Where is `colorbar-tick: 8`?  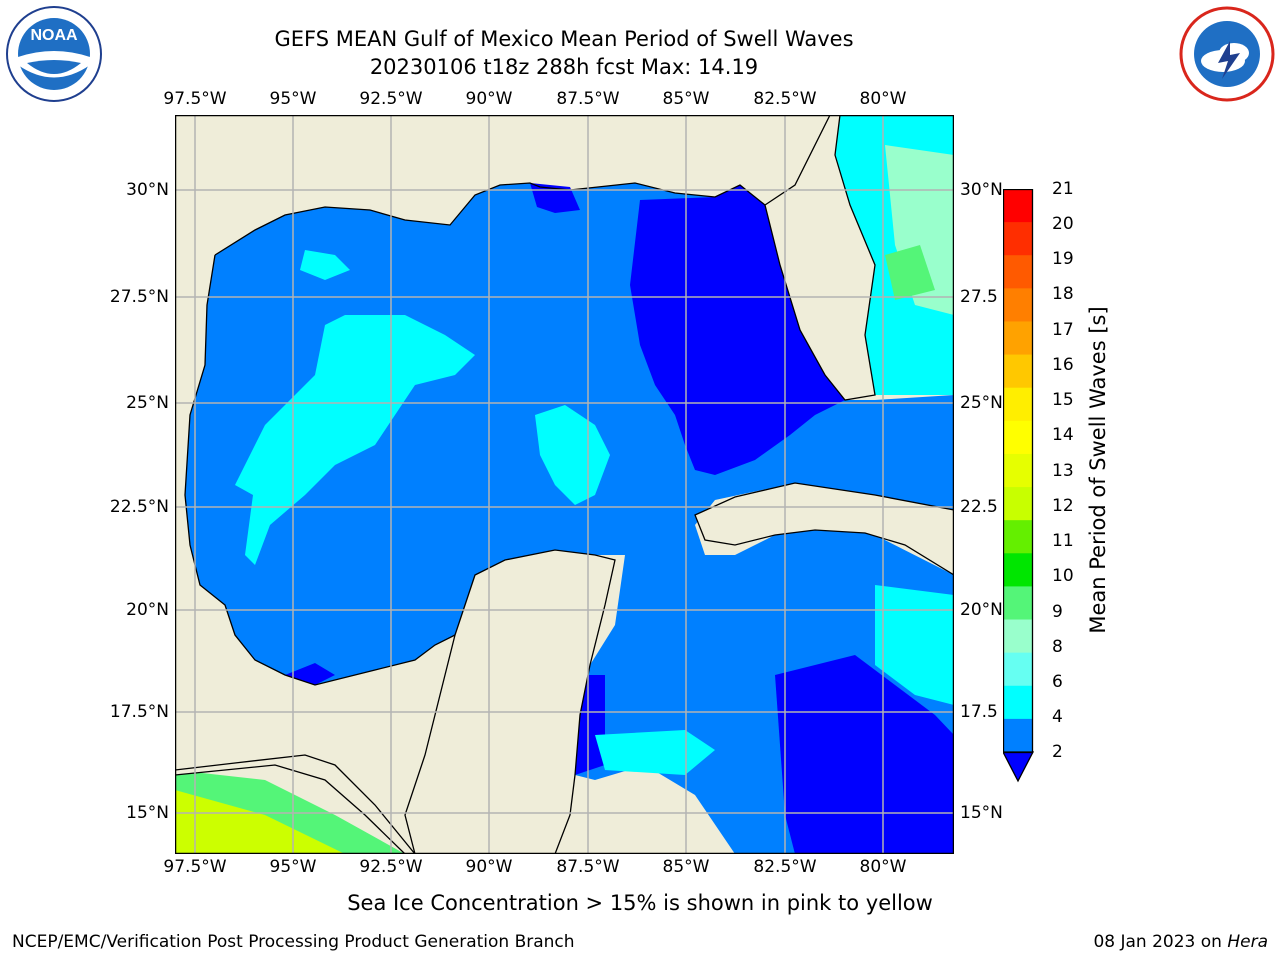
colorbar-tick: 8 is located at coordinates (1057, 647).